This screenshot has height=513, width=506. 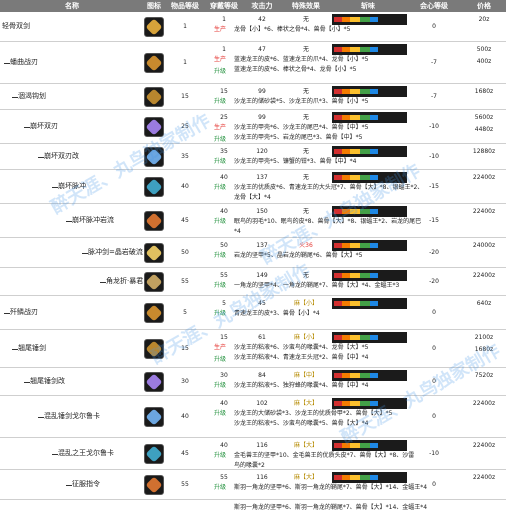 I want to click on column-header-6: 斩味, so click(x=368, y=6).